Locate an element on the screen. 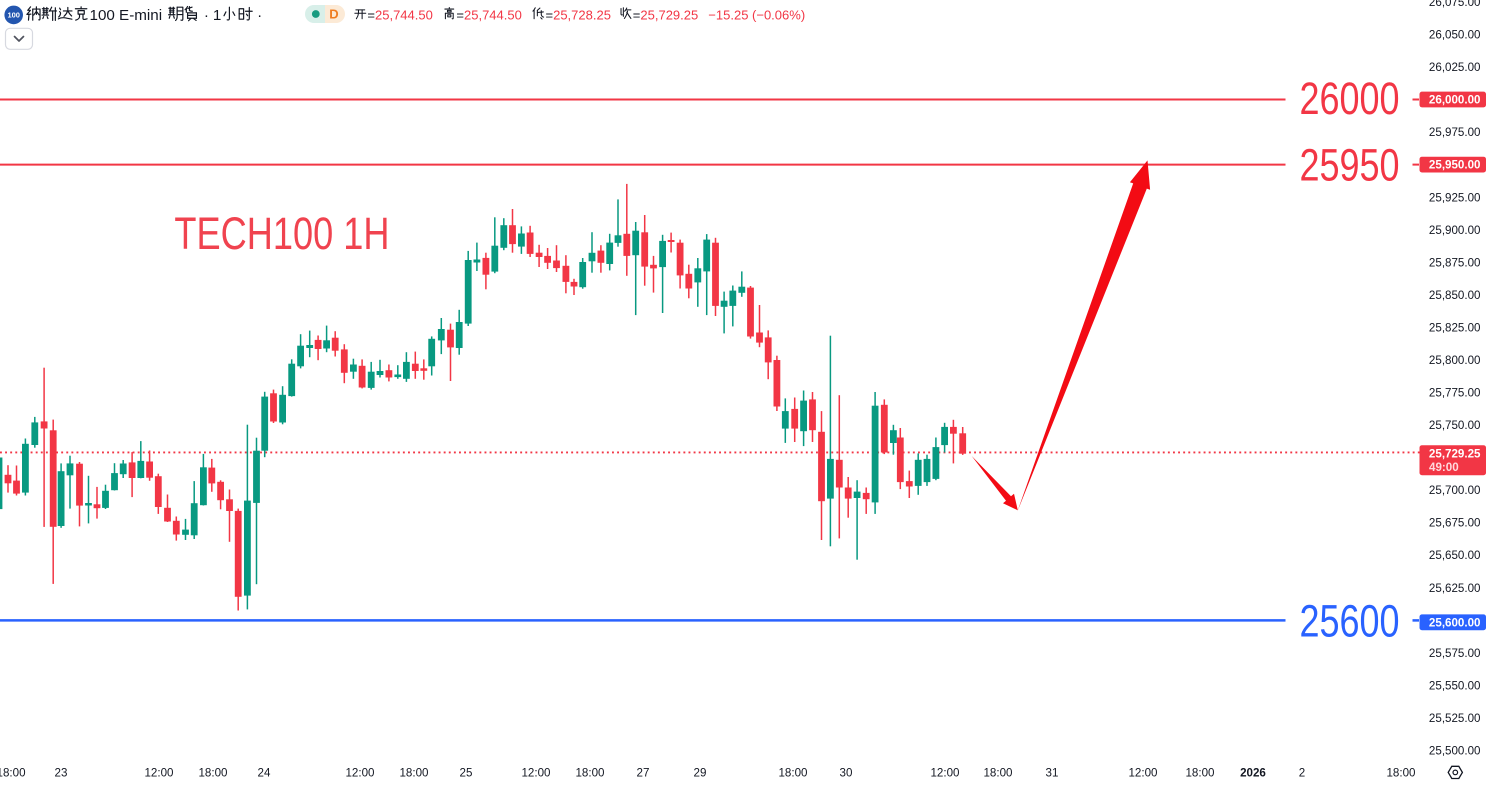  svg-text: 26,075.00 is located at coordinates (1455, 4).